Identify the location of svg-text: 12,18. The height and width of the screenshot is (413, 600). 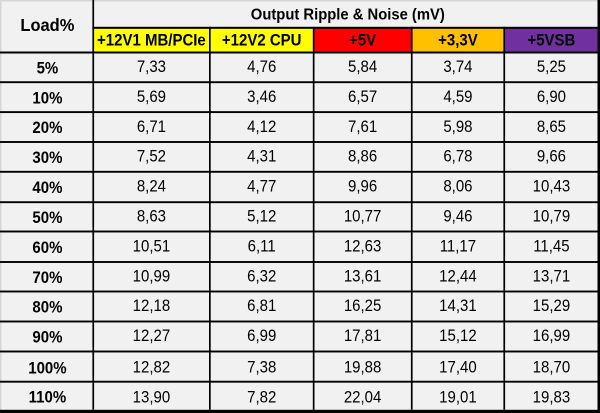
(152, 307).